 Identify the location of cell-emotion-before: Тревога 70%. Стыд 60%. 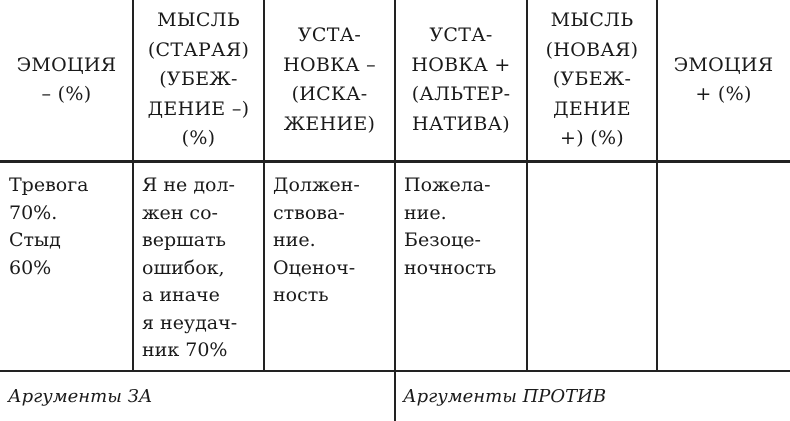
(49, 226).